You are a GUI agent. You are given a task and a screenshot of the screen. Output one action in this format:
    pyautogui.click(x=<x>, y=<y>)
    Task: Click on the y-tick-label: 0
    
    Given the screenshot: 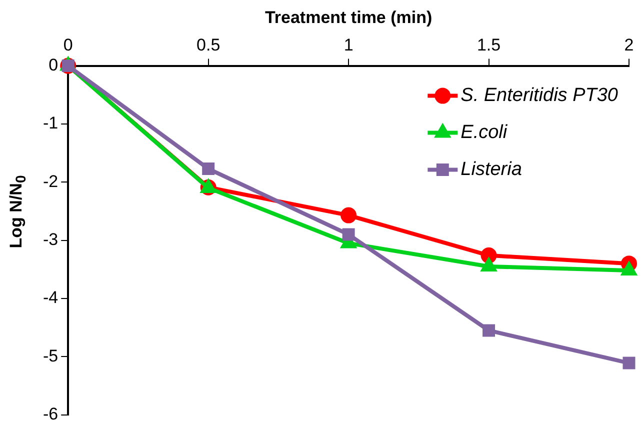 What is the action you would take?
    pyautogui.click(x=53, y=64)
    